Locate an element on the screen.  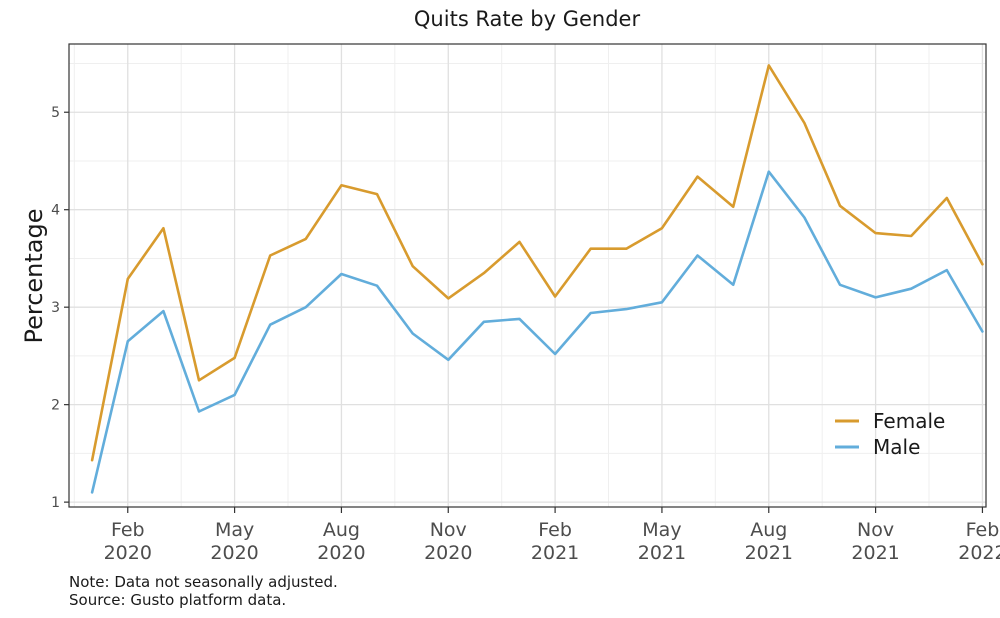
chart-title: Quits Rate by Gender is located at coordinates (527, 19).